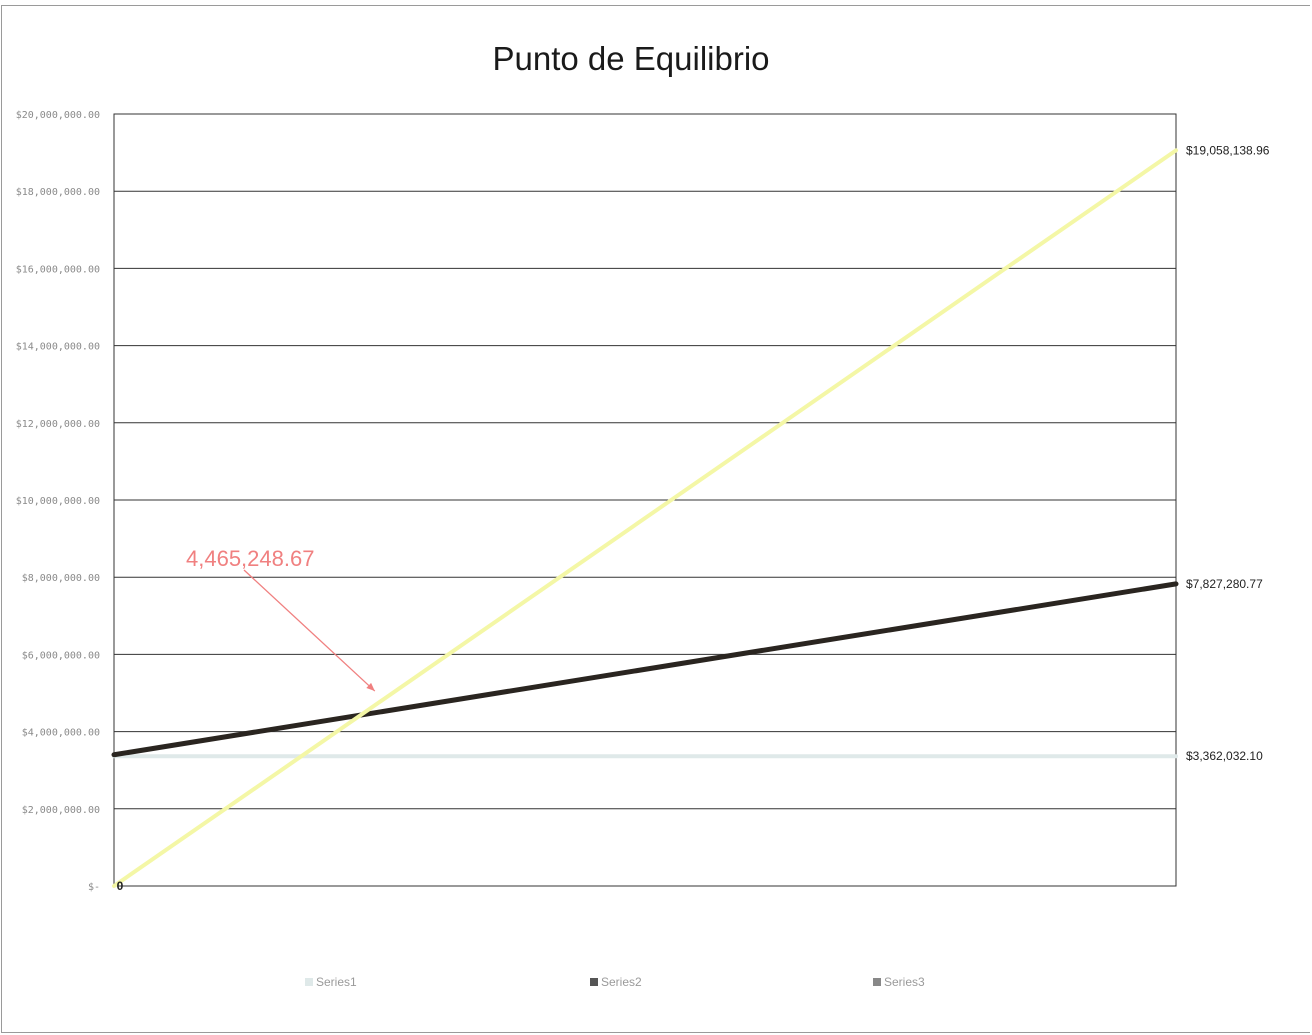  What do you see at coordinates (120, 886) in the screenshot?
I see `start-label: 0` at bounding box center [120, 886].